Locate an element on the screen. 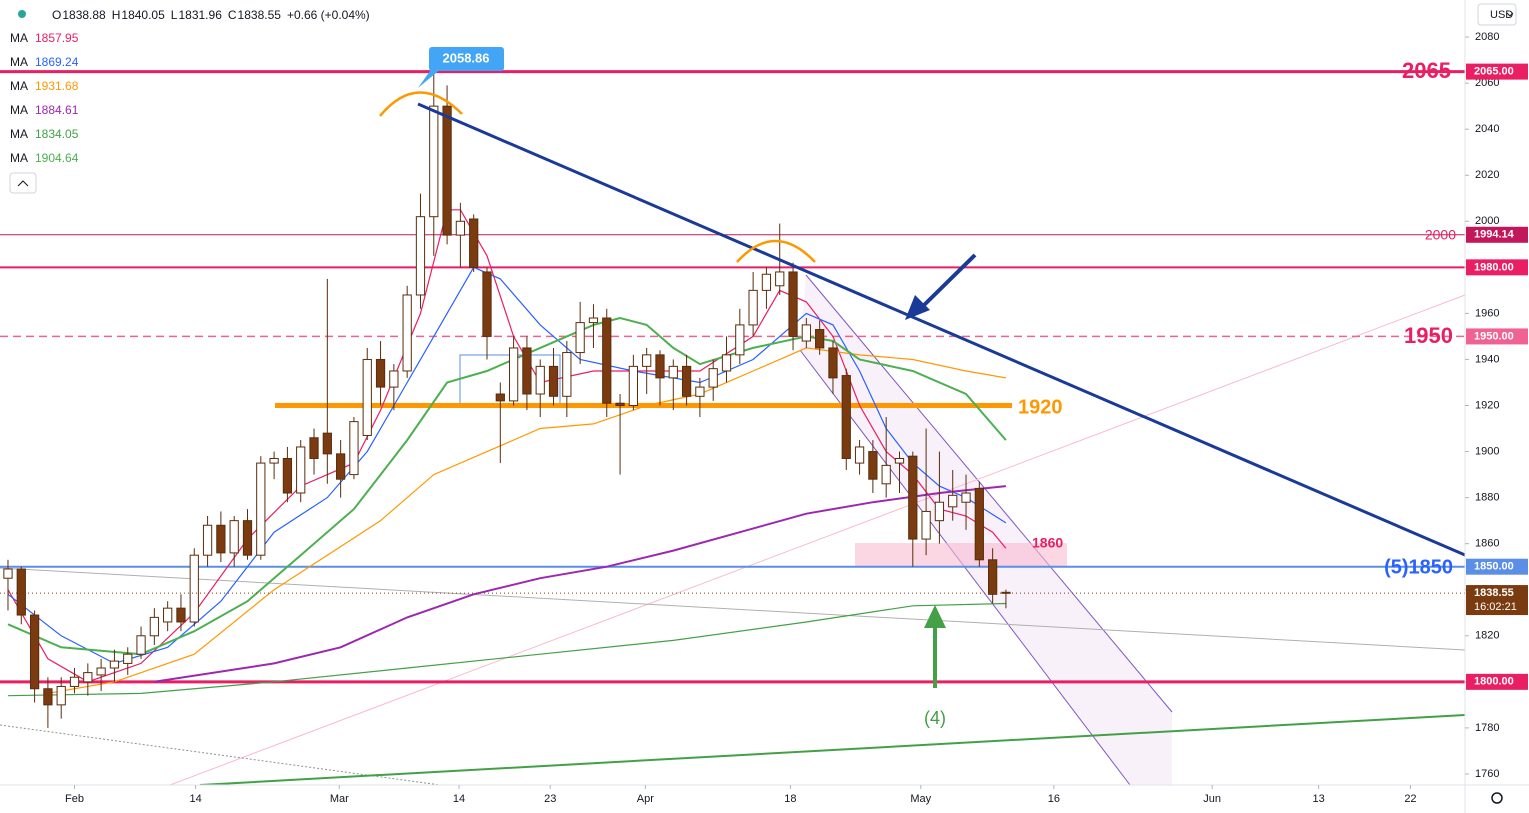 The height and width of the screenshot is (813, 1529). annotation: (5)1850 is located at coordinates (1418, 567).